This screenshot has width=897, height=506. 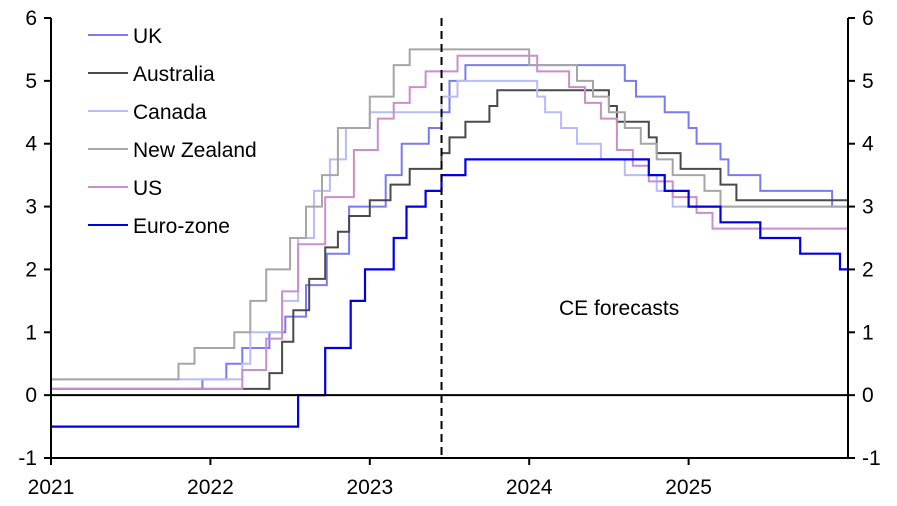 I want to click on y-tick-label-left: -1, so click(x=27, y=458).